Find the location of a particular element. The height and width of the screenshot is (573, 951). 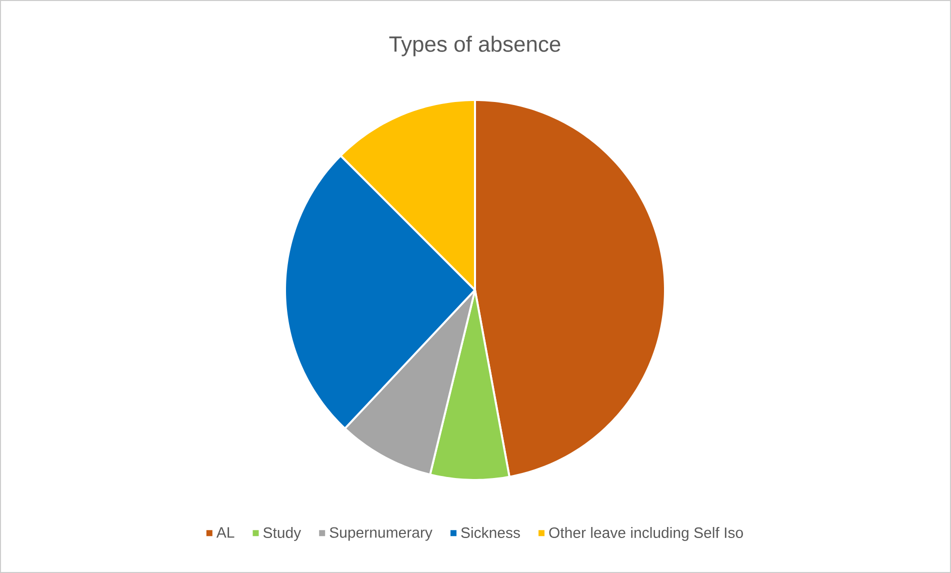

legend-label: Other leave including Self Iso is located at coordinates (646, 534).